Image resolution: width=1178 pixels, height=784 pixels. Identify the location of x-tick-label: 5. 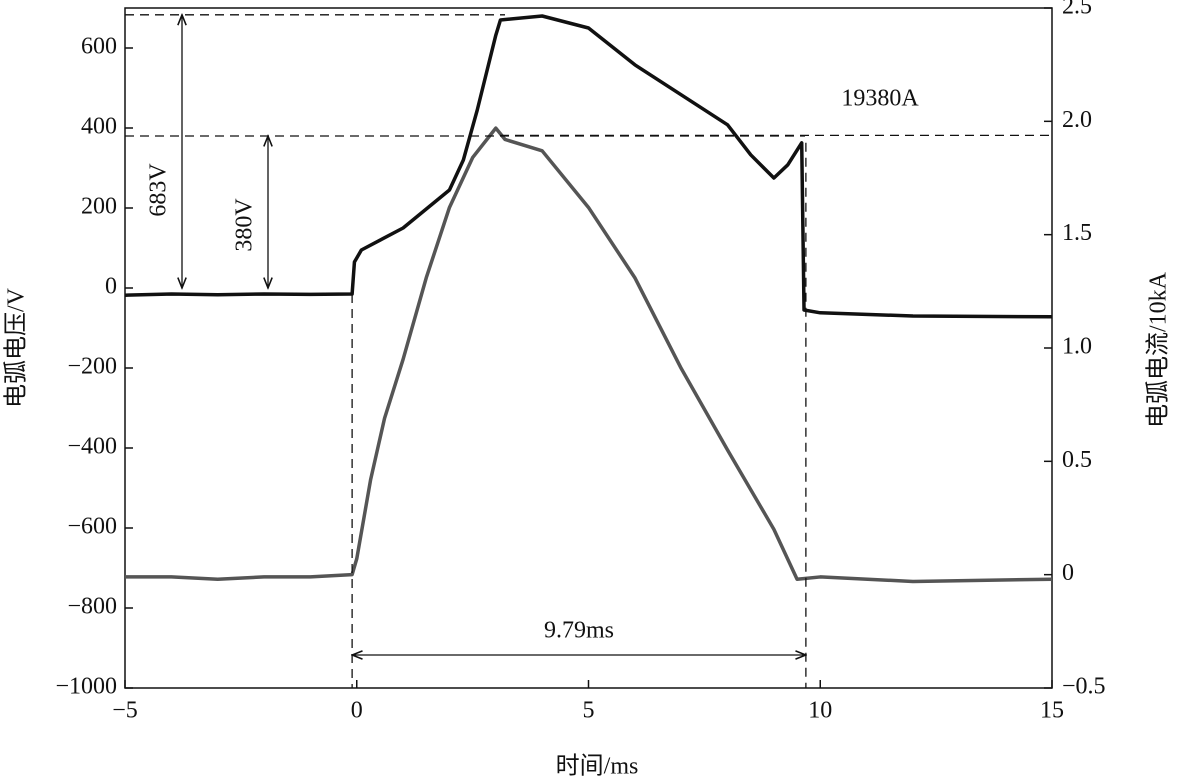
(589, 711).